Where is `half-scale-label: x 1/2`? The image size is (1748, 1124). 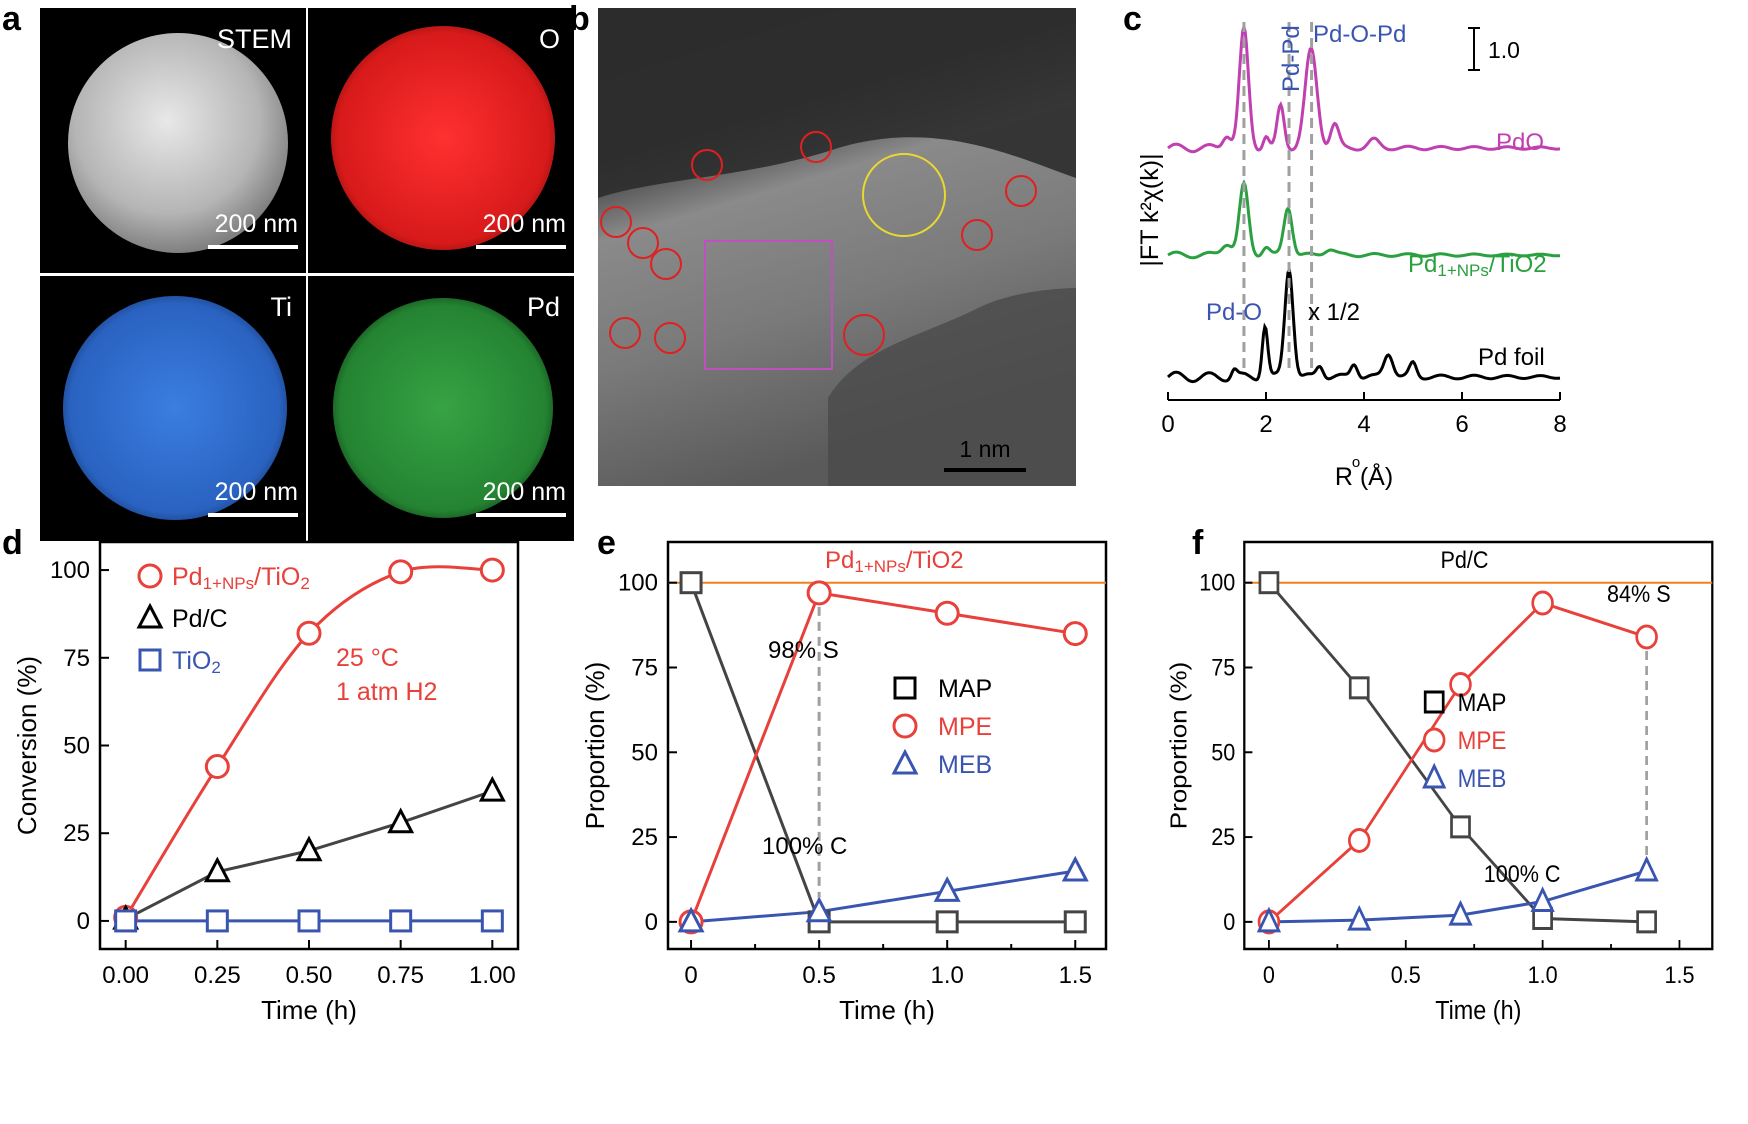
half-scale-label: x 1/2 is located at coordinates (1334, 312).